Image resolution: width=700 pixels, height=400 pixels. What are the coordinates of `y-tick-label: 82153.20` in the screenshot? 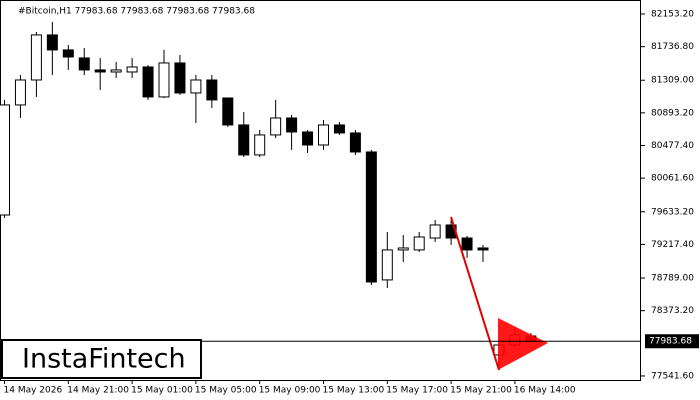 It's located at (672, 14).